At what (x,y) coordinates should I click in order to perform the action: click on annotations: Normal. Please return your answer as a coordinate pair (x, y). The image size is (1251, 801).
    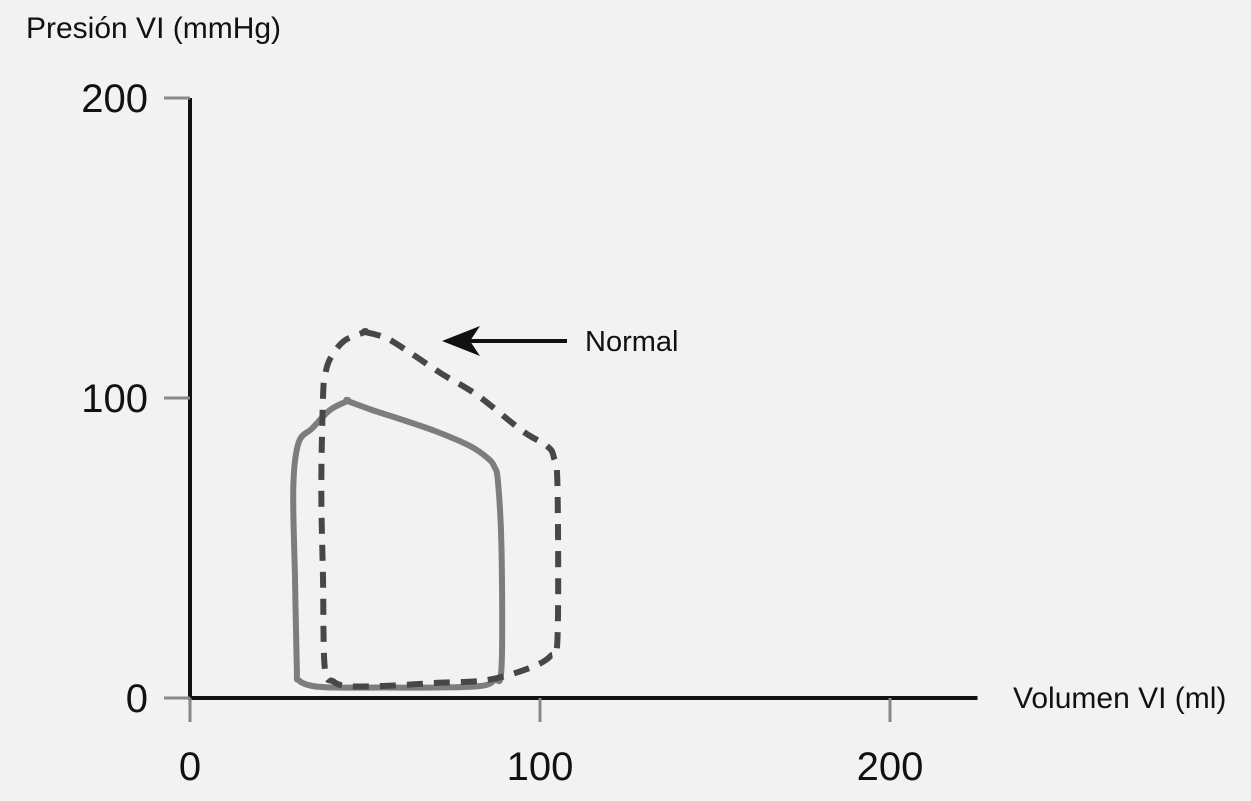
    Looking at the image, I should click on (560, 342).